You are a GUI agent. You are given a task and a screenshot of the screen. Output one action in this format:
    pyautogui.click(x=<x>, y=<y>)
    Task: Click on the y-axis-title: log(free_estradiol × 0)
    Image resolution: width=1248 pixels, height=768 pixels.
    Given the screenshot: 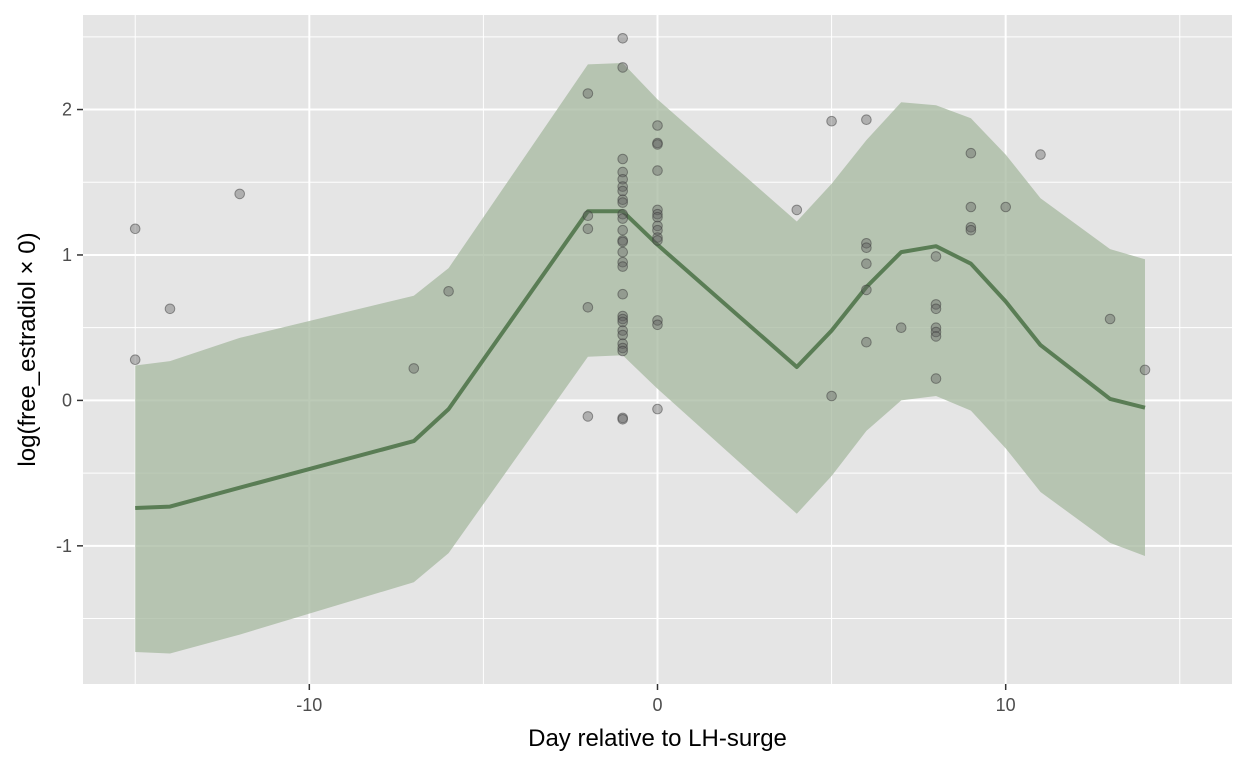 What is the action you would take?
    pyautogui.click(x=27, y=349)
    